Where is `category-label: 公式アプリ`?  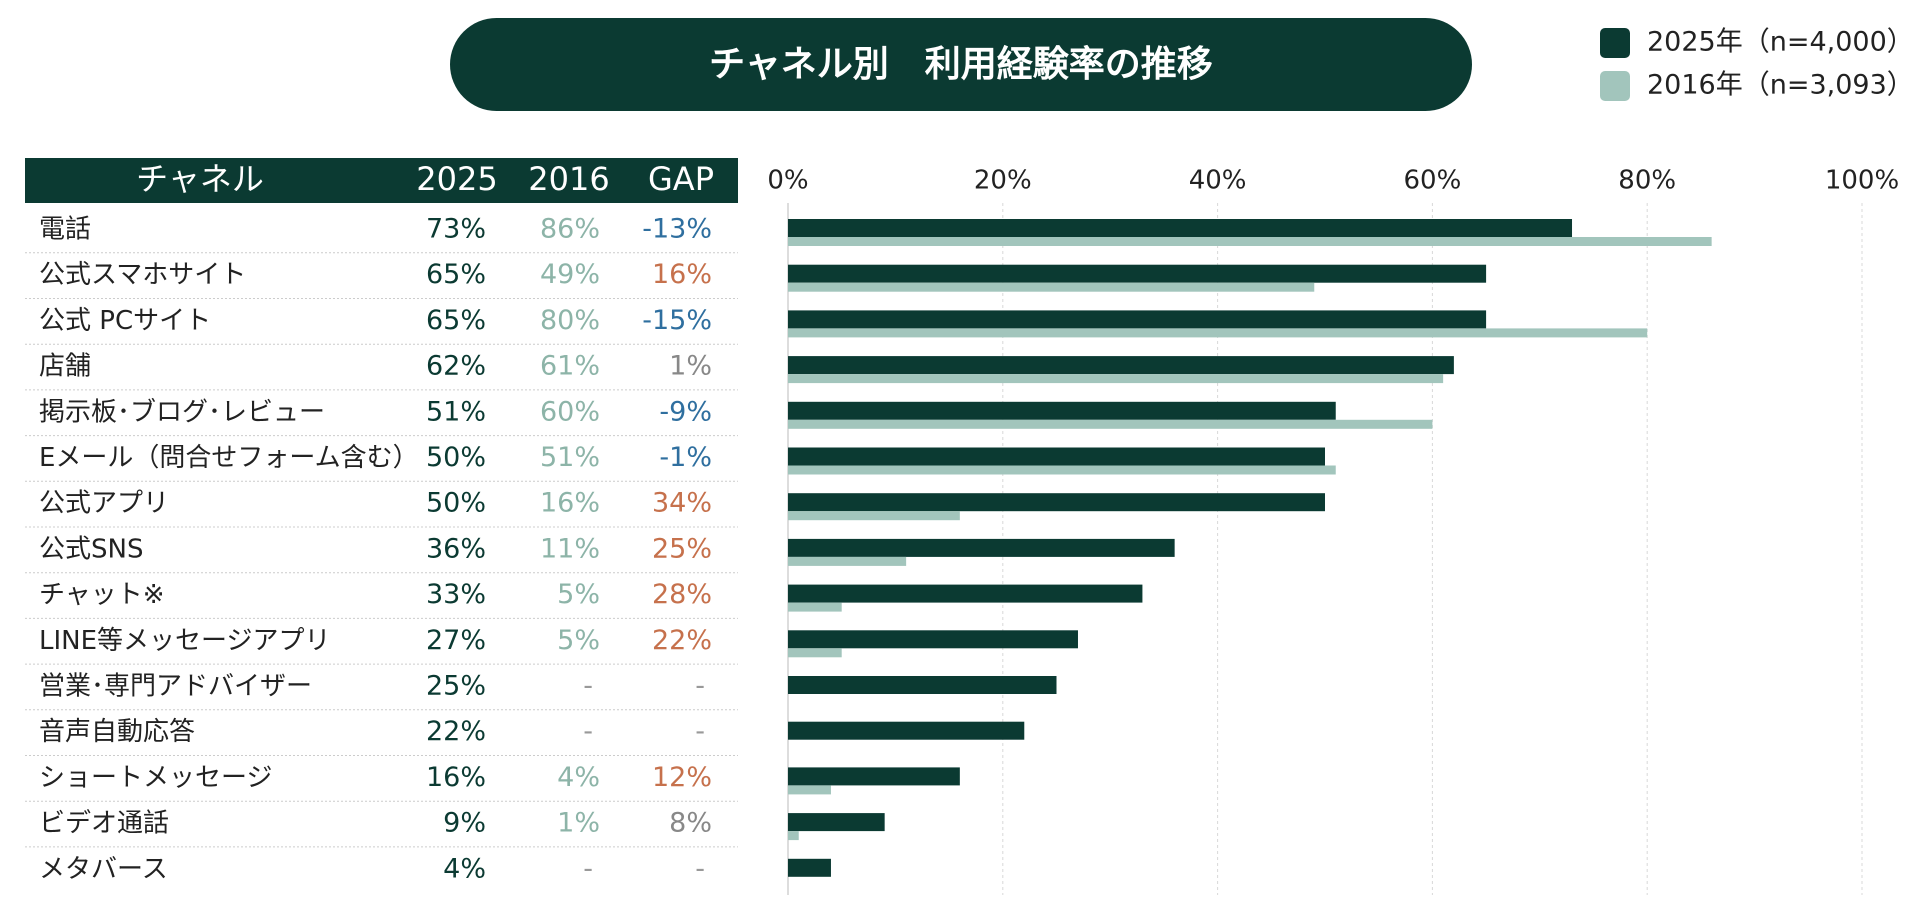 category-label: 公式アプリ is located at coordinates (104, 504).